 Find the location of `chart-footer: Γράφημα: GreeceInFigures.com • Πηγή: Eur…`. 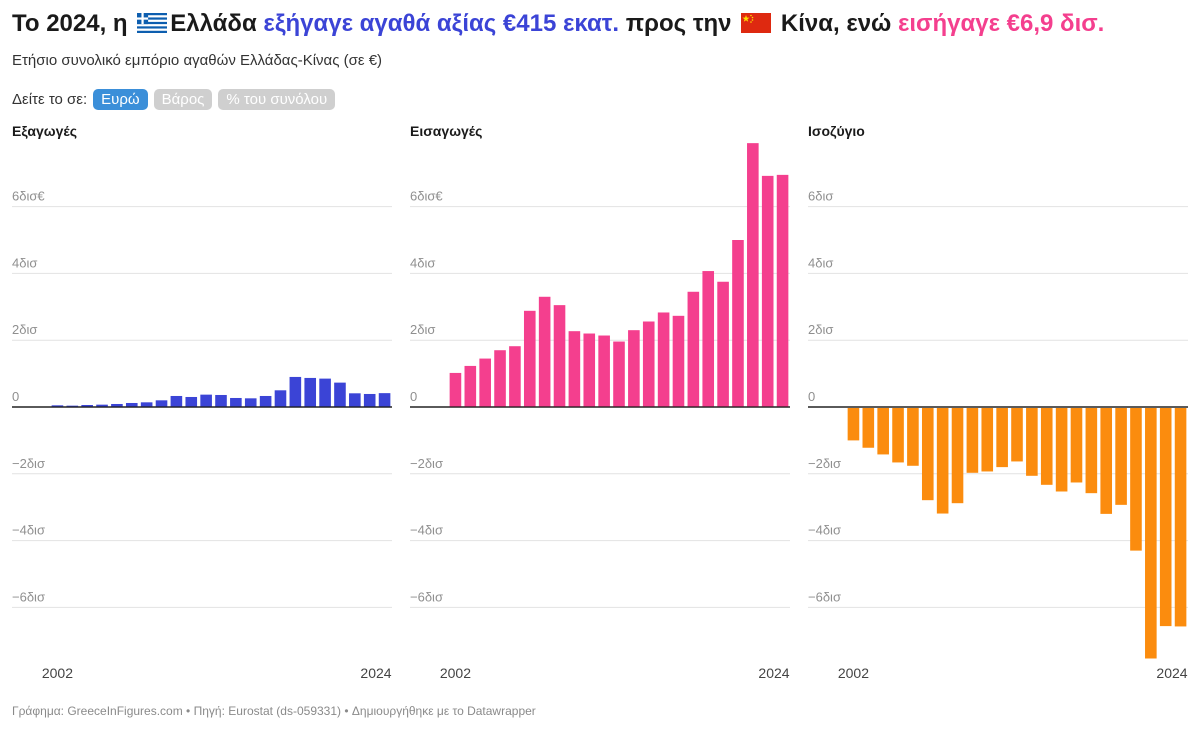

chart-footer: Γράφημα: GreeceInFigures.com • Πηγή: Eur… is located at coordinates (274, 711).